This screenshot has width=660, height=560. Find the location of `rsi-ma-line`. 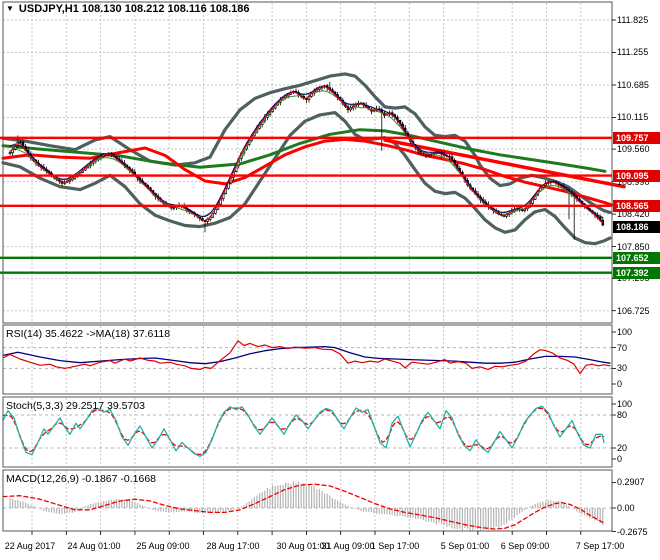

rsi-ma-line is located at coordinates (306, 355).